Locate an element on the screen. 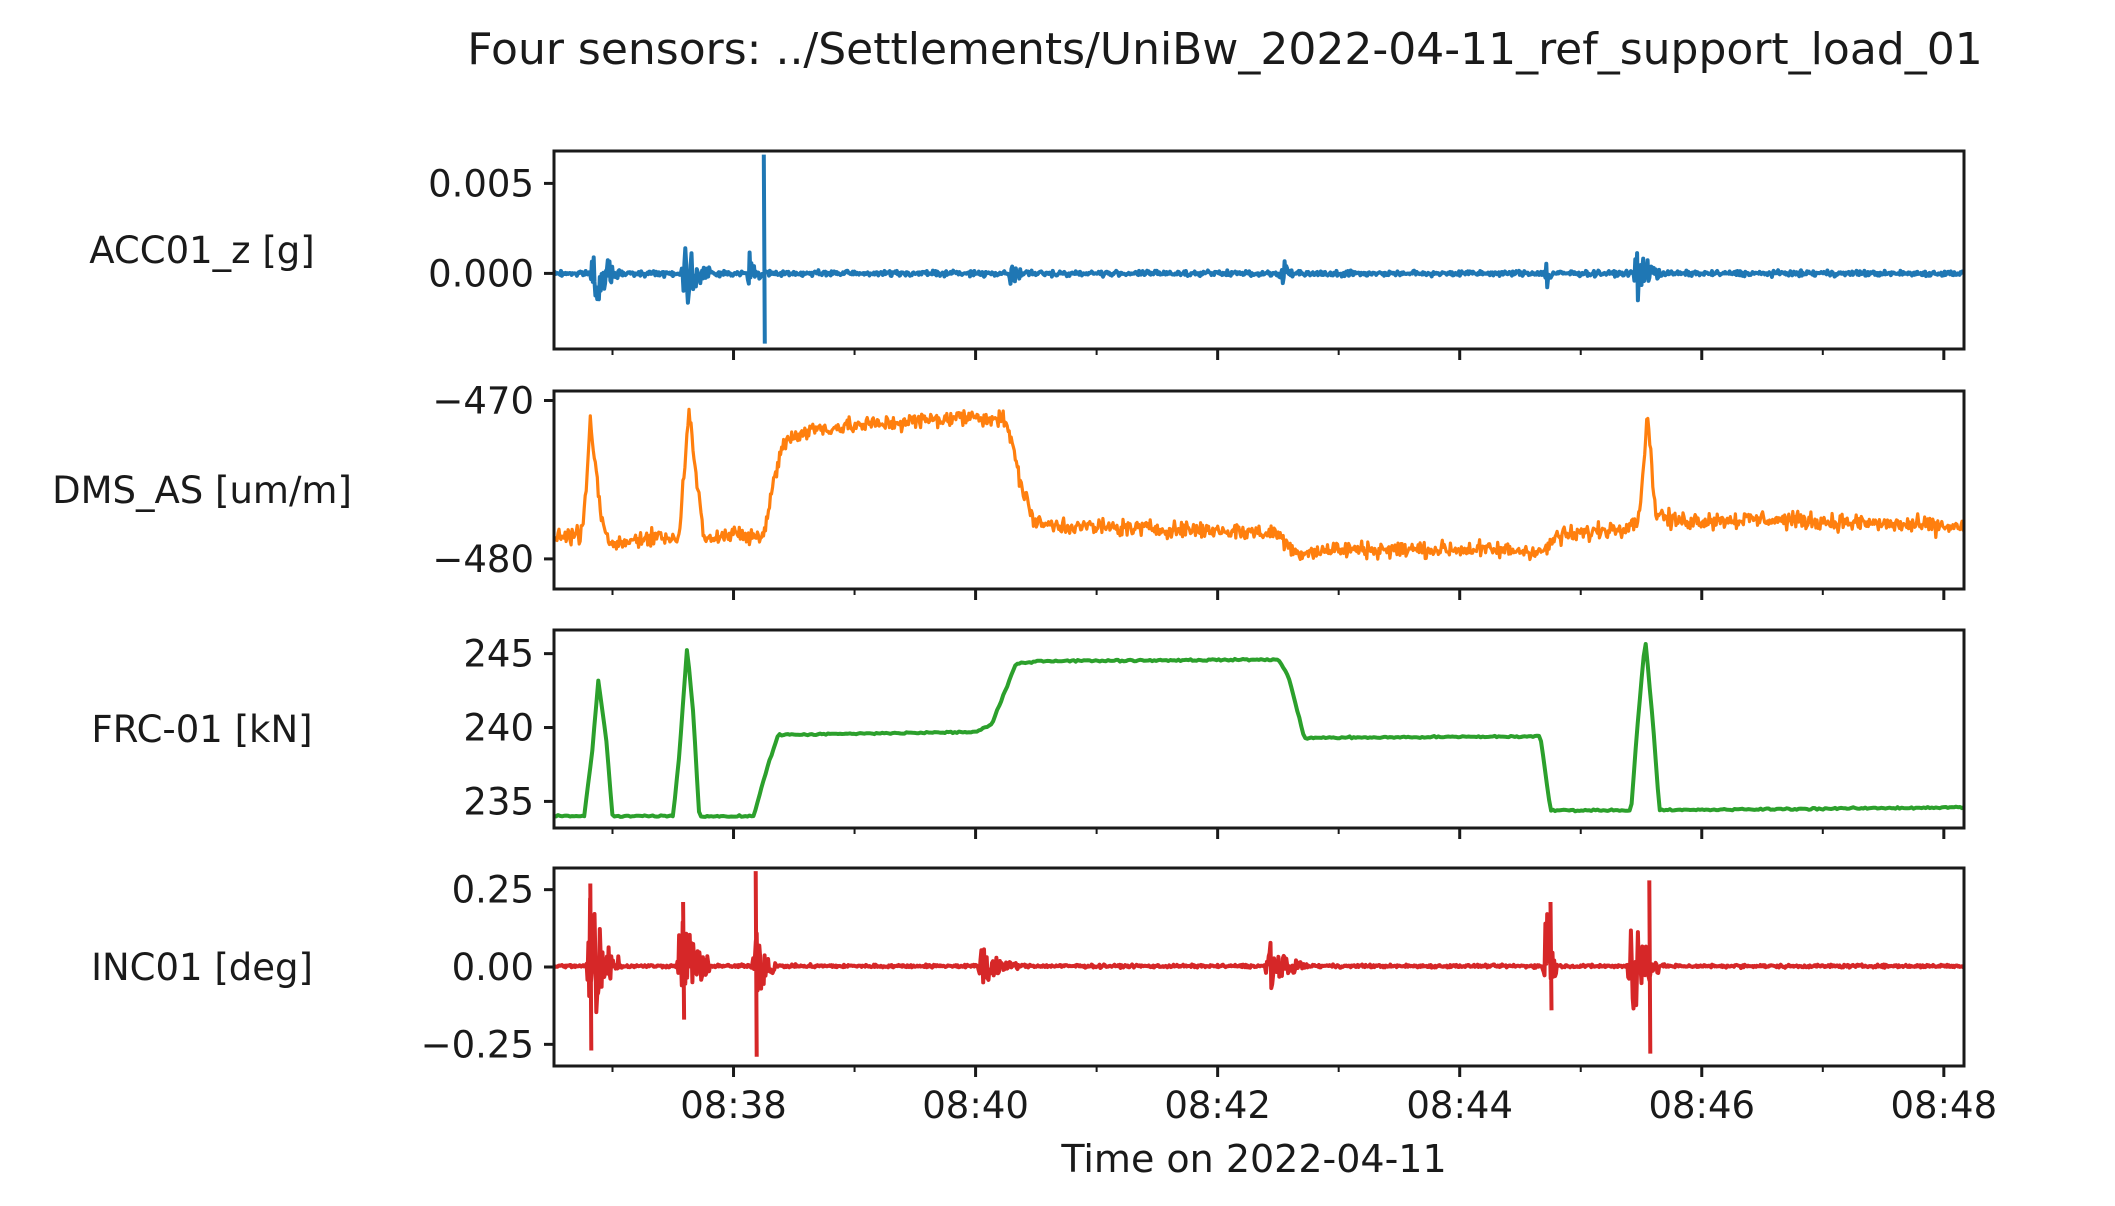  y-tick-label: −480 is located at coordinates (483, 559).